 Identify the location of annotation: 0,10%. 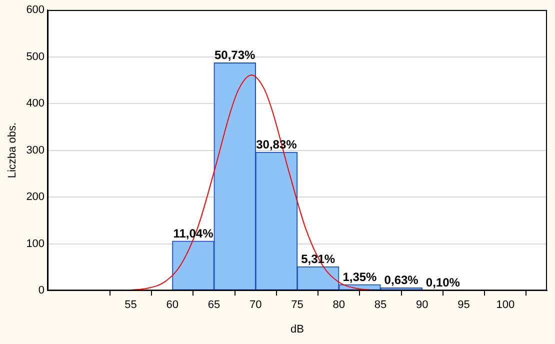
(443, 282).